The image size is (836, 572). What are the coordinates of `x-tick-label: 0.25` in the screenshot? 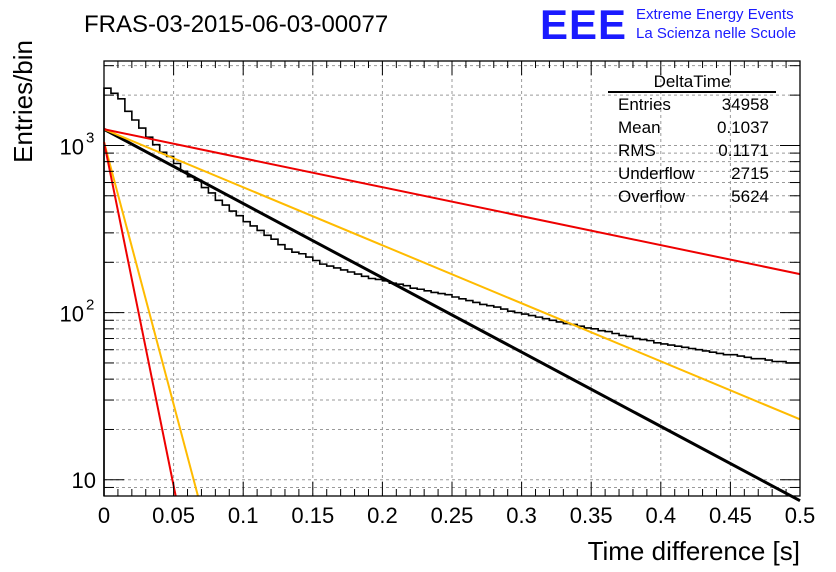 It's located at (452, 515).